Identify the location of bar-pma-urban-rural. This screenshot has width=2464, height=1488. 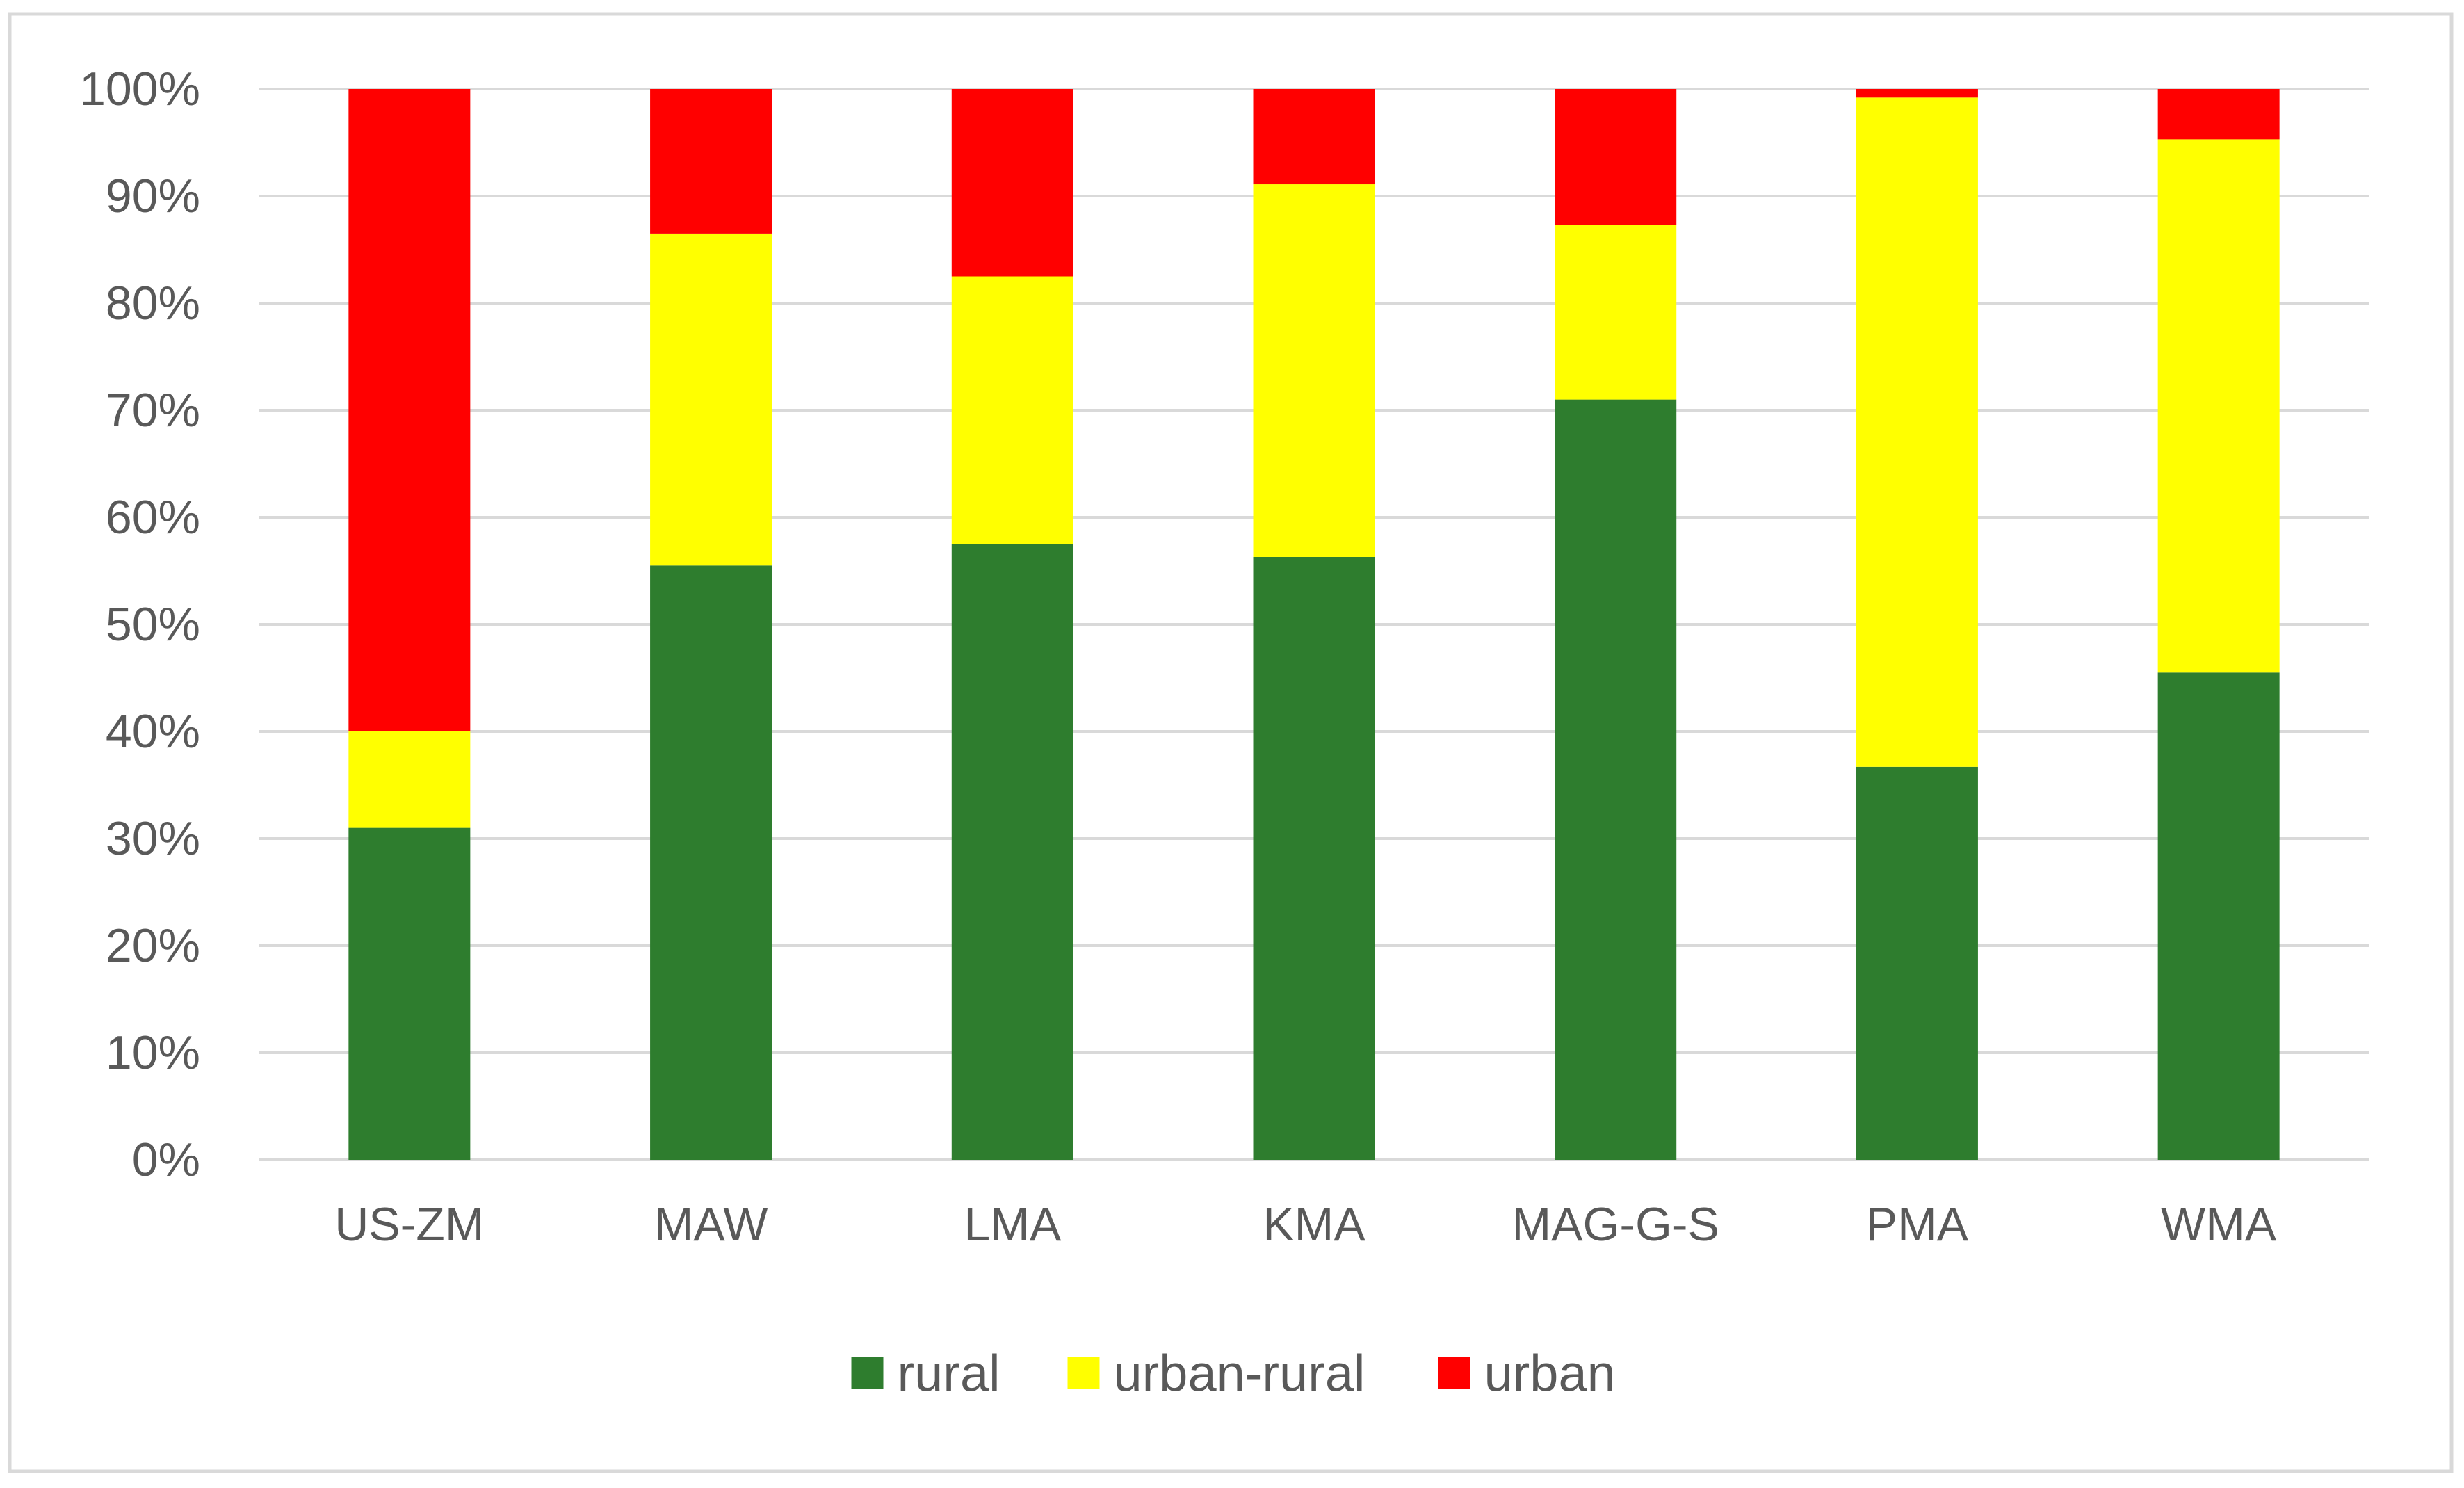
(1917, 432).